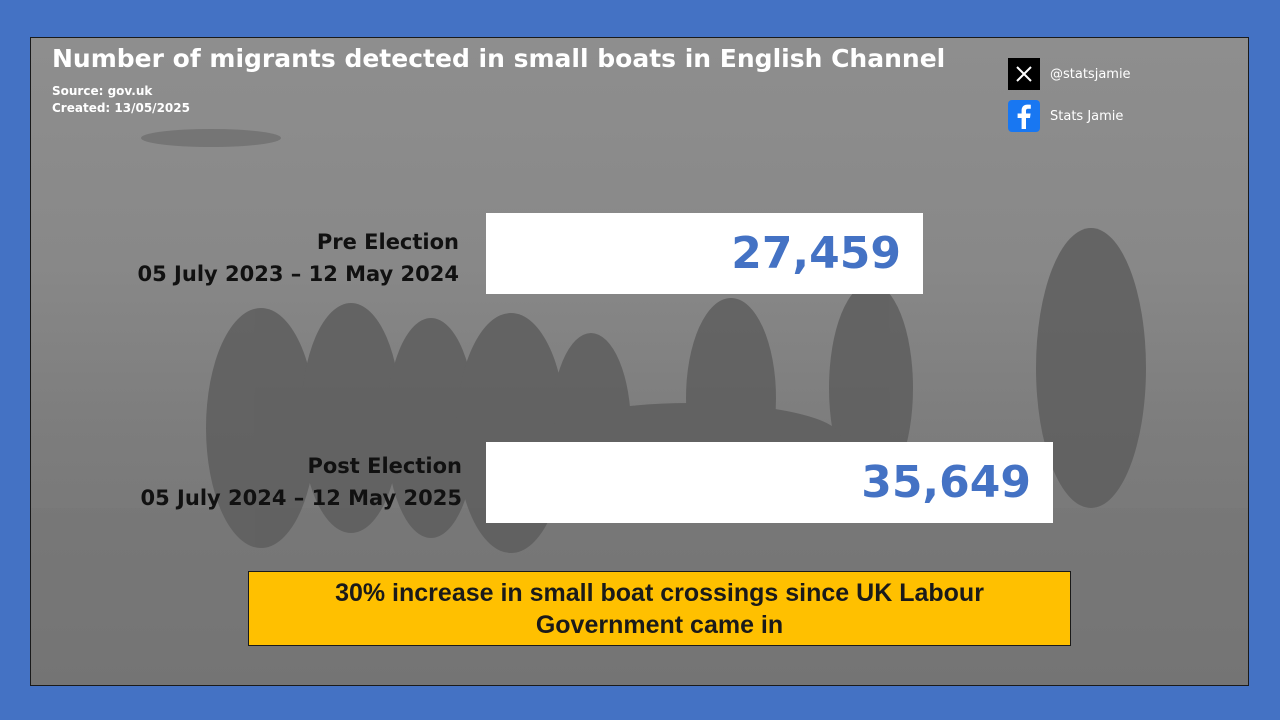 The height and width of the screenshot is (720, 1280). I want to click on x-logo-icon, so click(1024, 74).